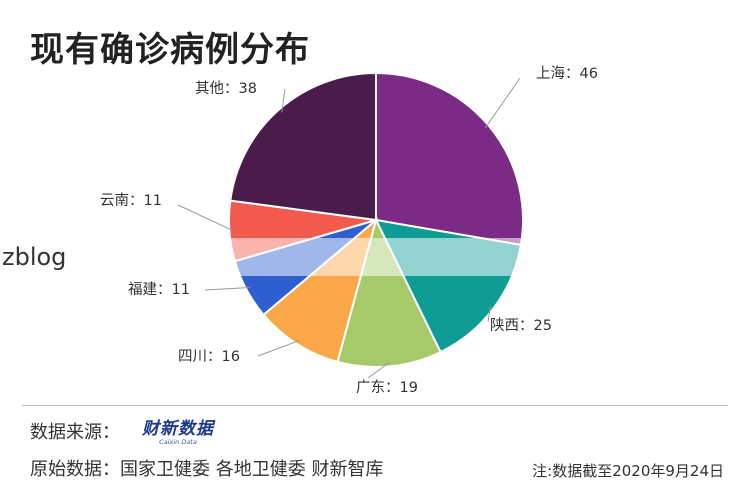  I want to click on footer-divider, so click(375, 405).